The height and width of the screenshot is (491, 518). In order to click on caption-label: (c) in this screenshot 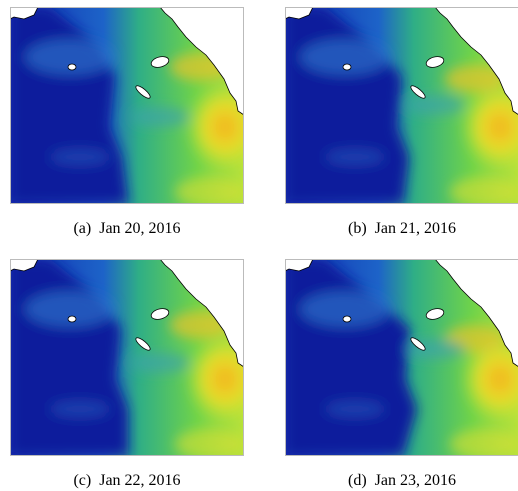, I will do `click(82, 480)`.